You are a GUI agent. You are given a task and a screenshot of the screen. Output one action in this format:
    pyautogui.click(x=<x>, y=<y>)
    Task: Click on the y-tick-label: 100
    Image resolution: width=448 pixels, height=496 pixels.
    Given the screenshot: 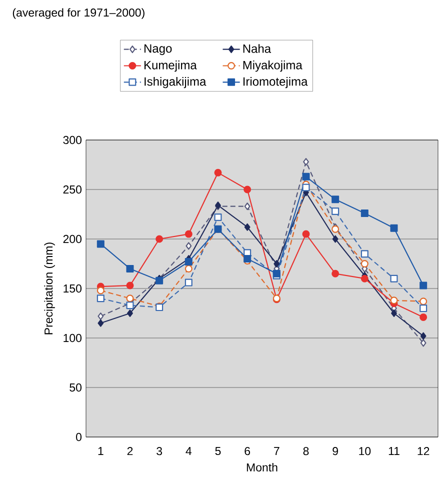 What is the action you would take?
    pyautogui.click(x=73, y=338)
    